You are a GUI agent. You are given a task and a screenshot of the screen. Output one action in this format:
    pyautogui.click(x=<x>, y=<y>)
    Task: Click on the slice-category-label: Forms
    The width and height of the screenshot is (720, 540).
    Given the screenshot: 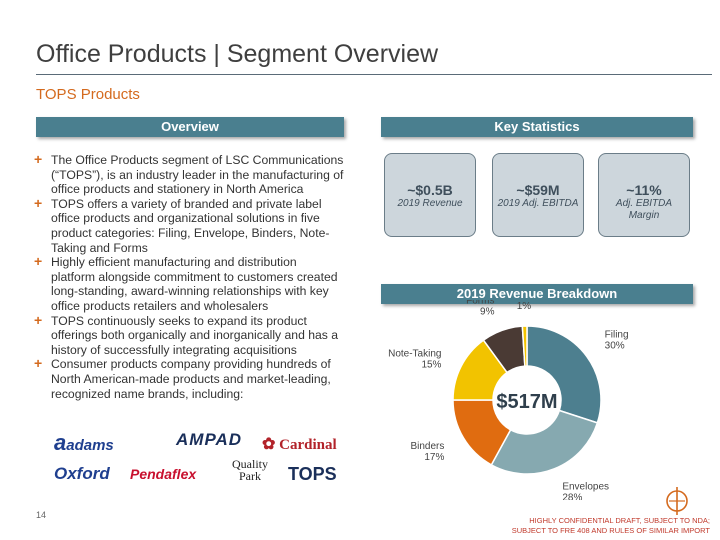 What is the action you would take?
    pyautogui.click(x=480, y=303)
    